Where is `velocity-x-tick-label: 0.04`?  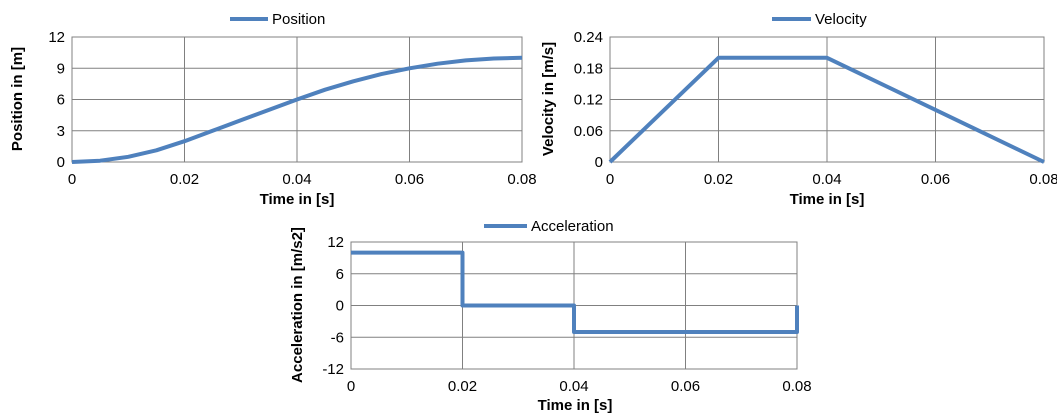 velocity-x-tick-label: 0.04 is located at coordinates (826, 179).